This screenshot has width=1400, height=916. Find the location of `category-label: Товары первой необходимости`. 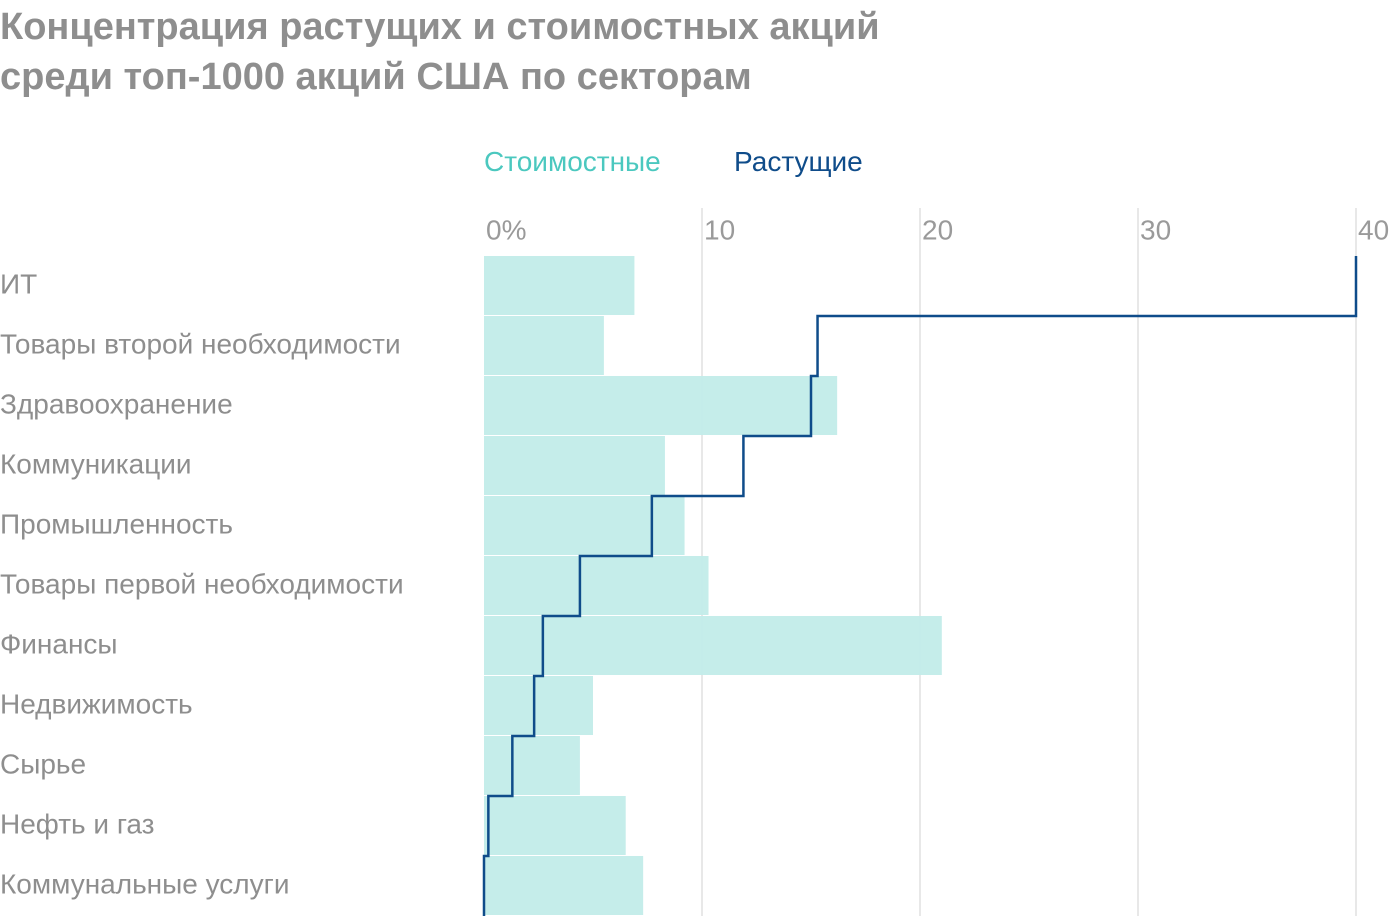

category-label: Товары первой необходимости is located at coordinates (202, 583).